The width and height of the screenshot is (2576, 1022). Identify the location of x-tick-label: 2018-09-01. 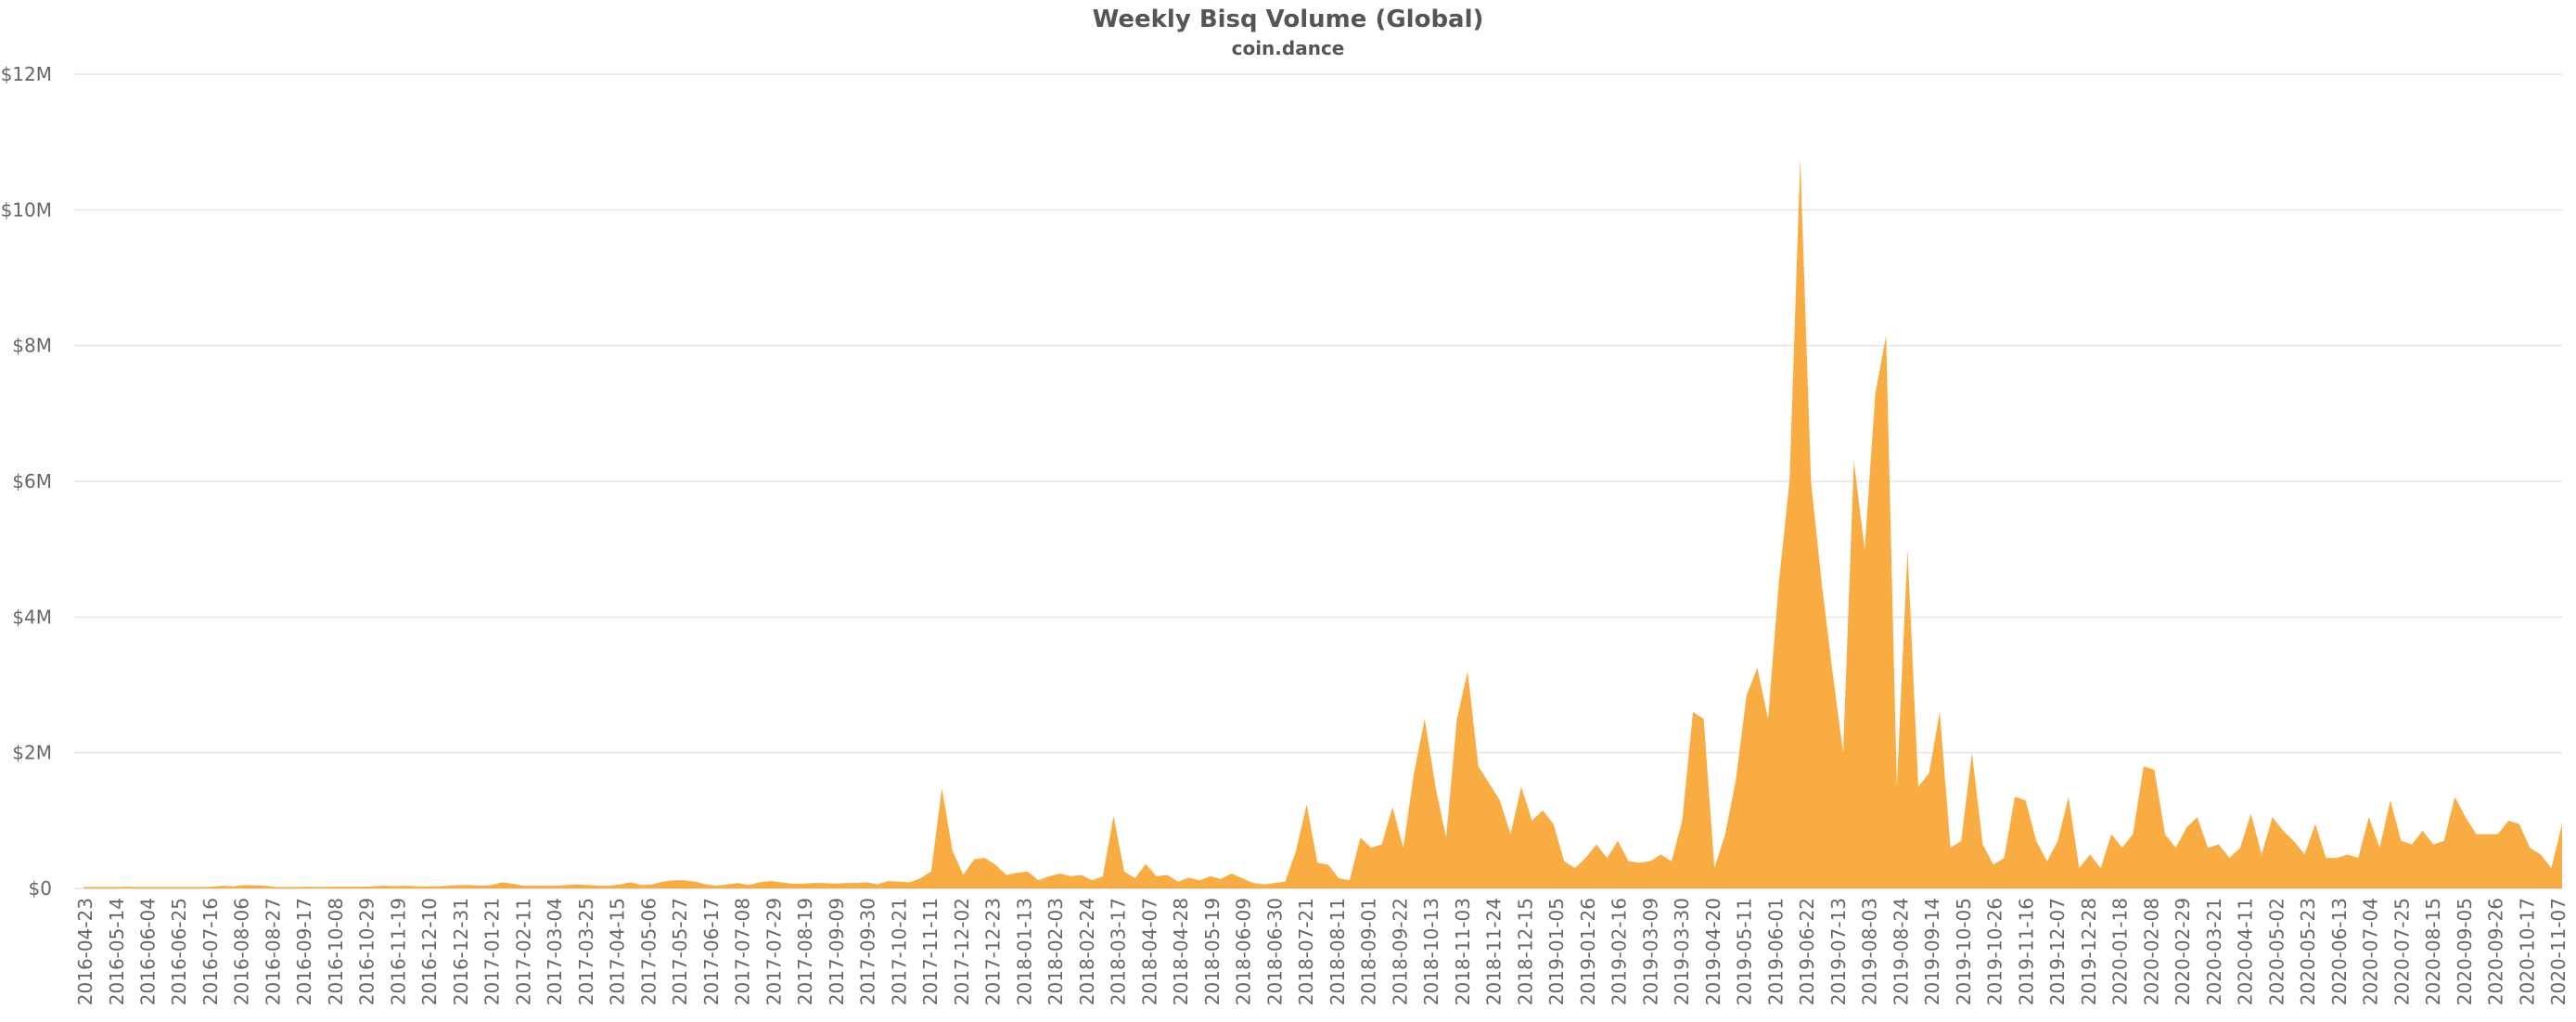
(1369, 951).